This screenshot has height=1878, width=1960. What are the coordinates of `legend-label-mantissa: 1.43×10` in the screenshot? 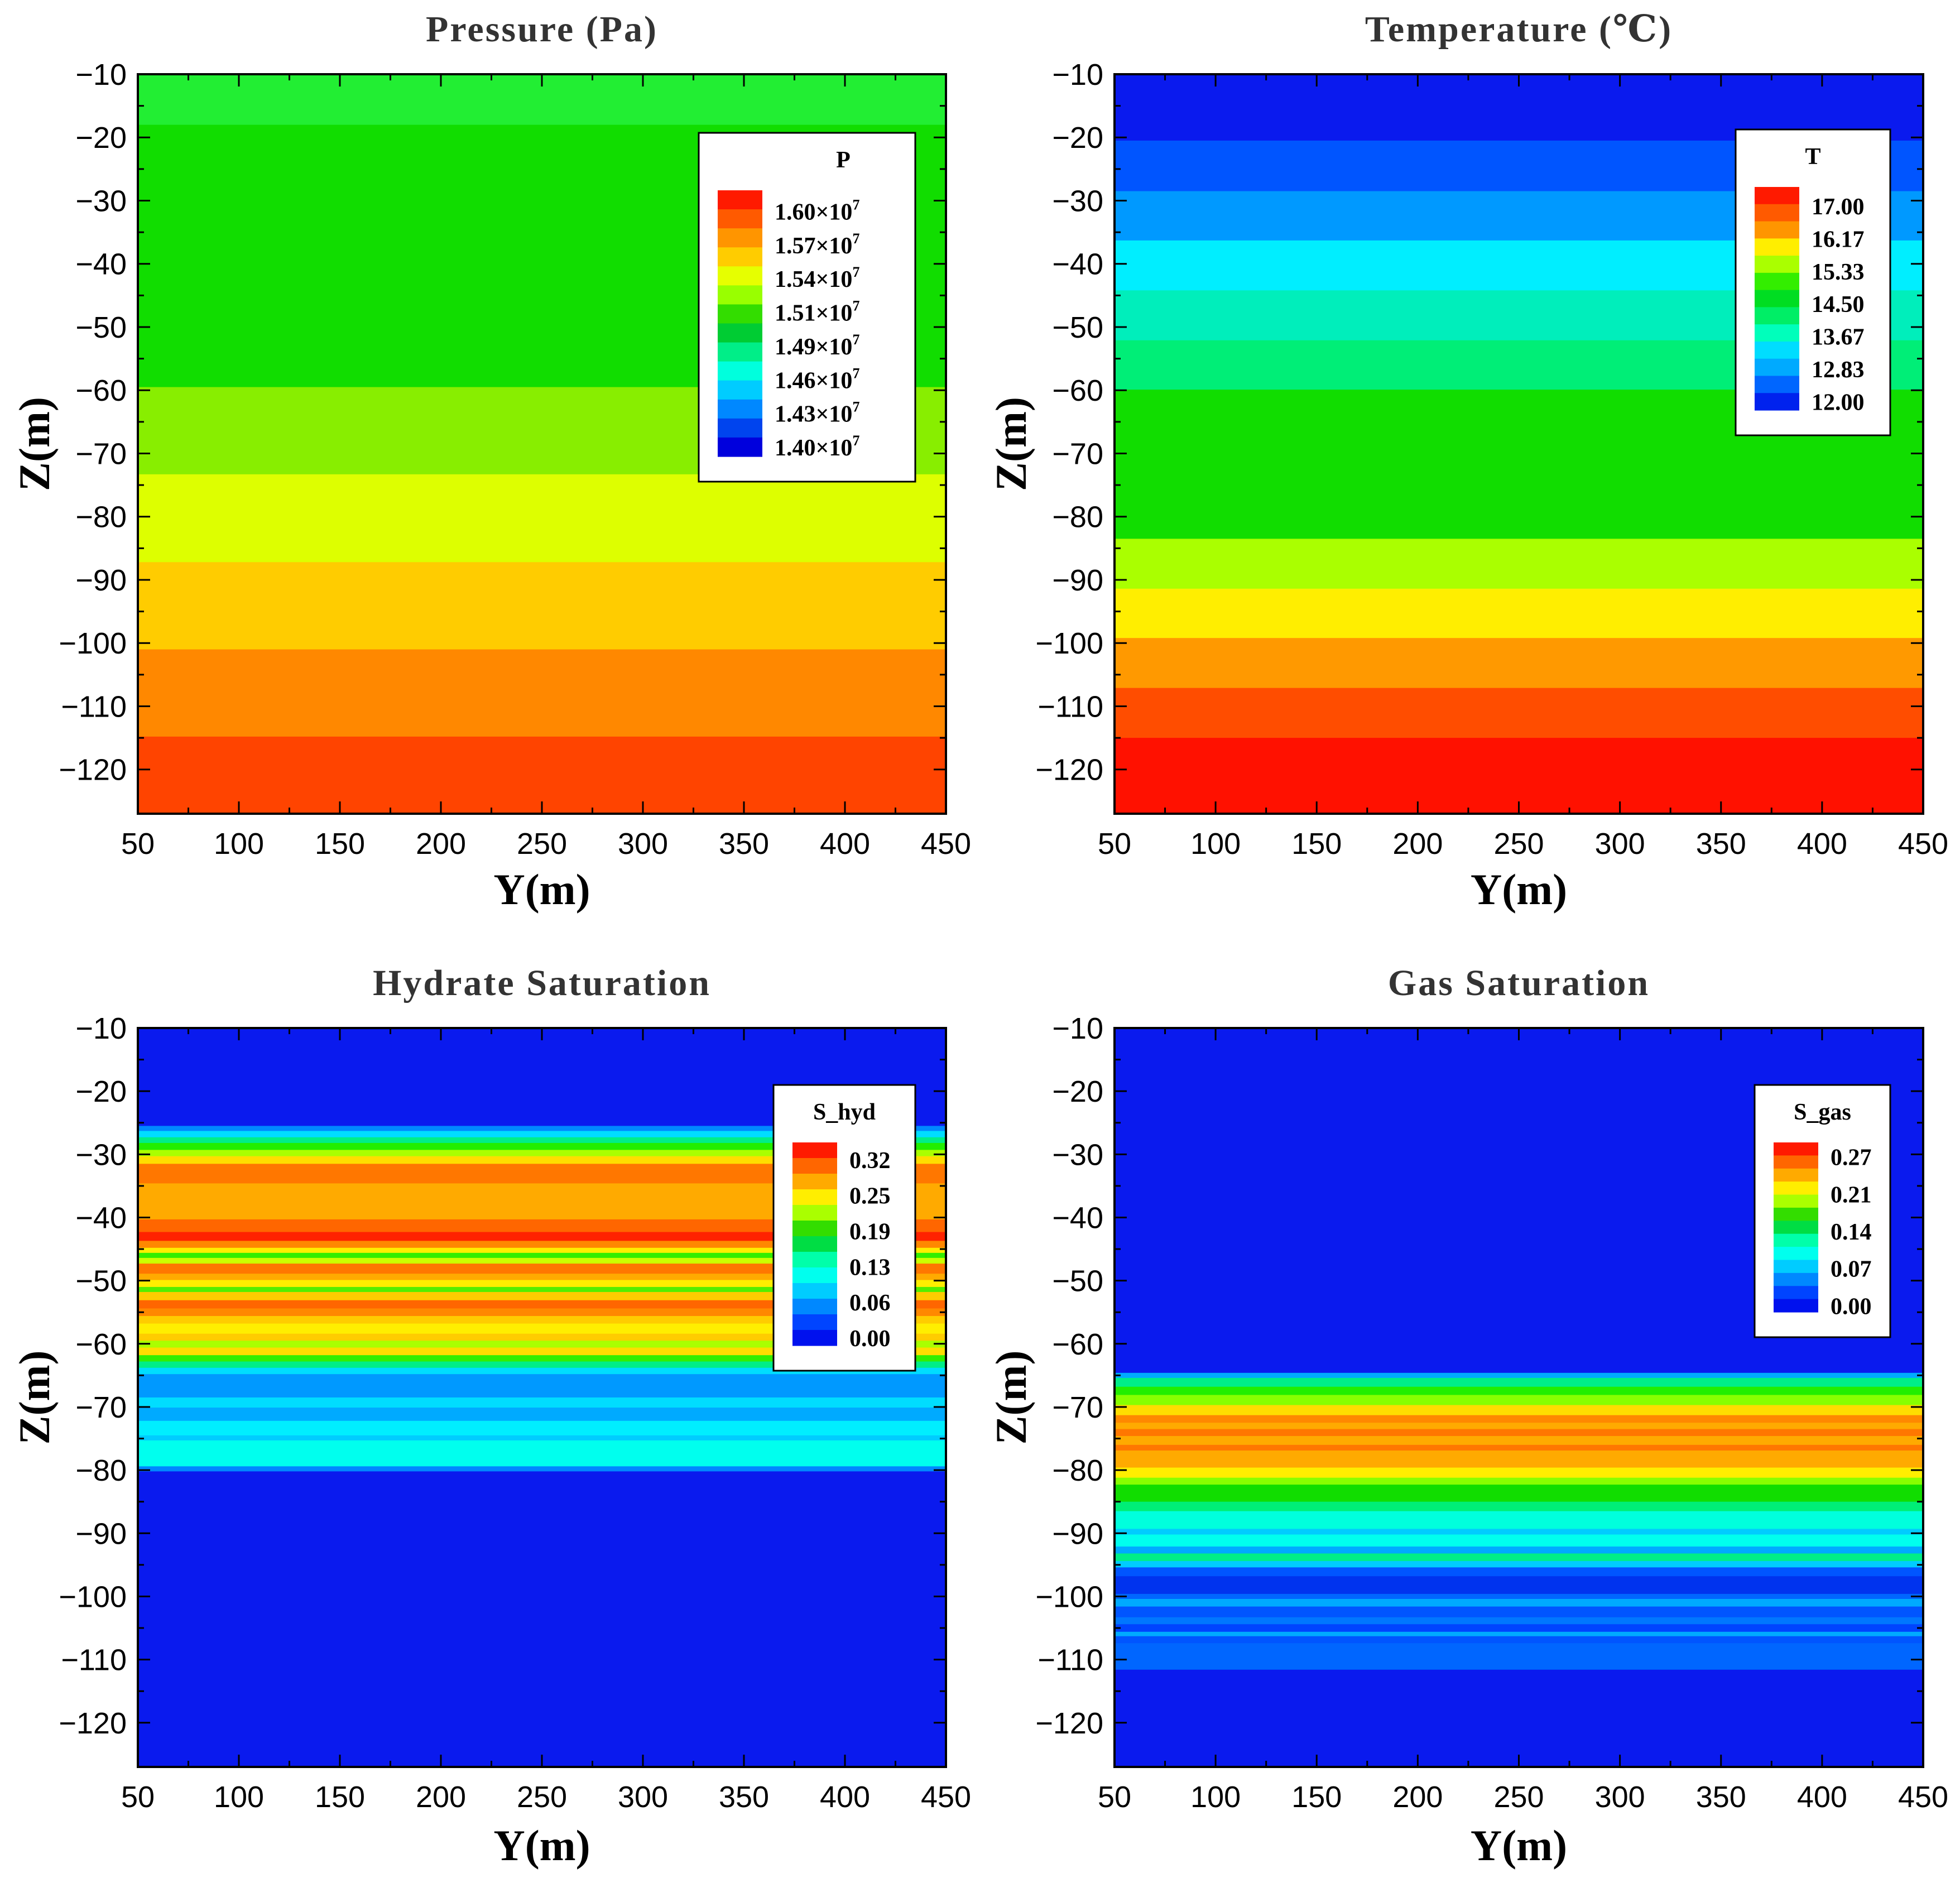 It's located at (813, 415).